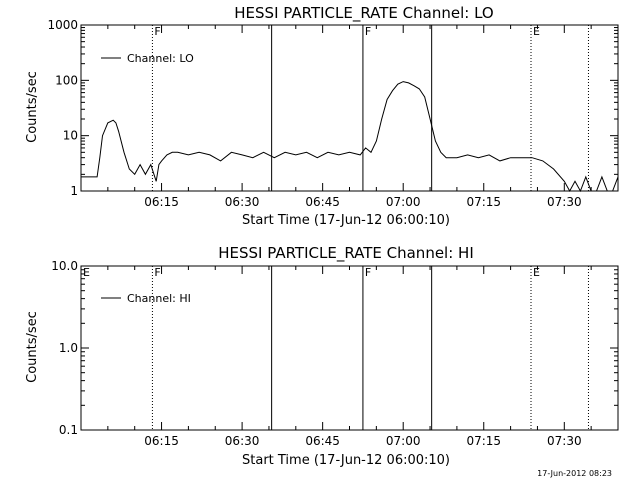 The height and width of the screenshot is (480, 640). I want to click on chart-title: HESSI PARTICLE_RATE Channel: LO, so click(363, 13).